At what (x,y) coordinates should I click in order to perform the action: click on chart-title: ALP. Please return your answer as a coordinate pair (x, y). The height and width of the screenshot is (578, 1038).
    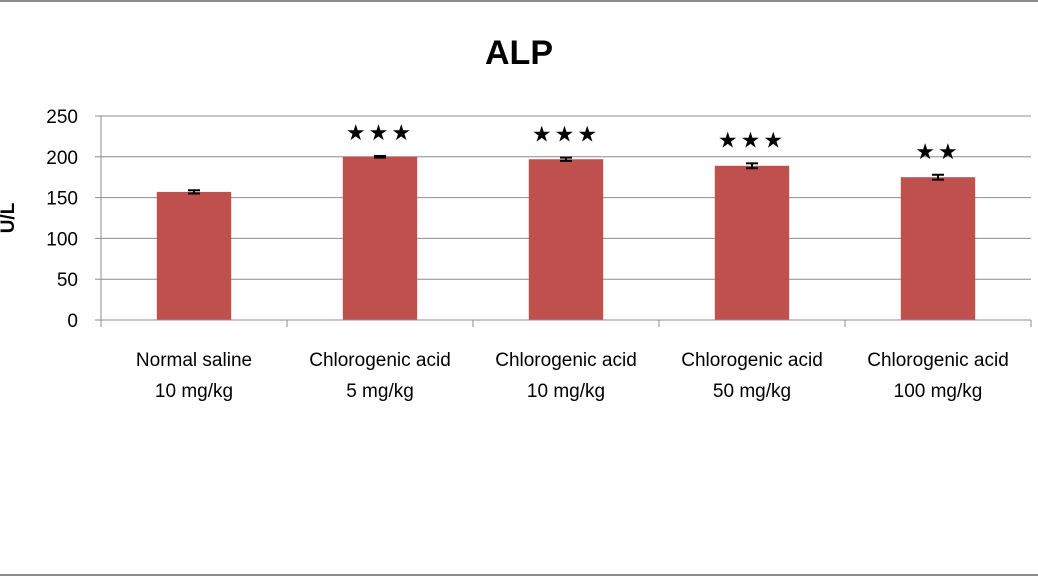
    Looking at the image, I should click on (519, 53).